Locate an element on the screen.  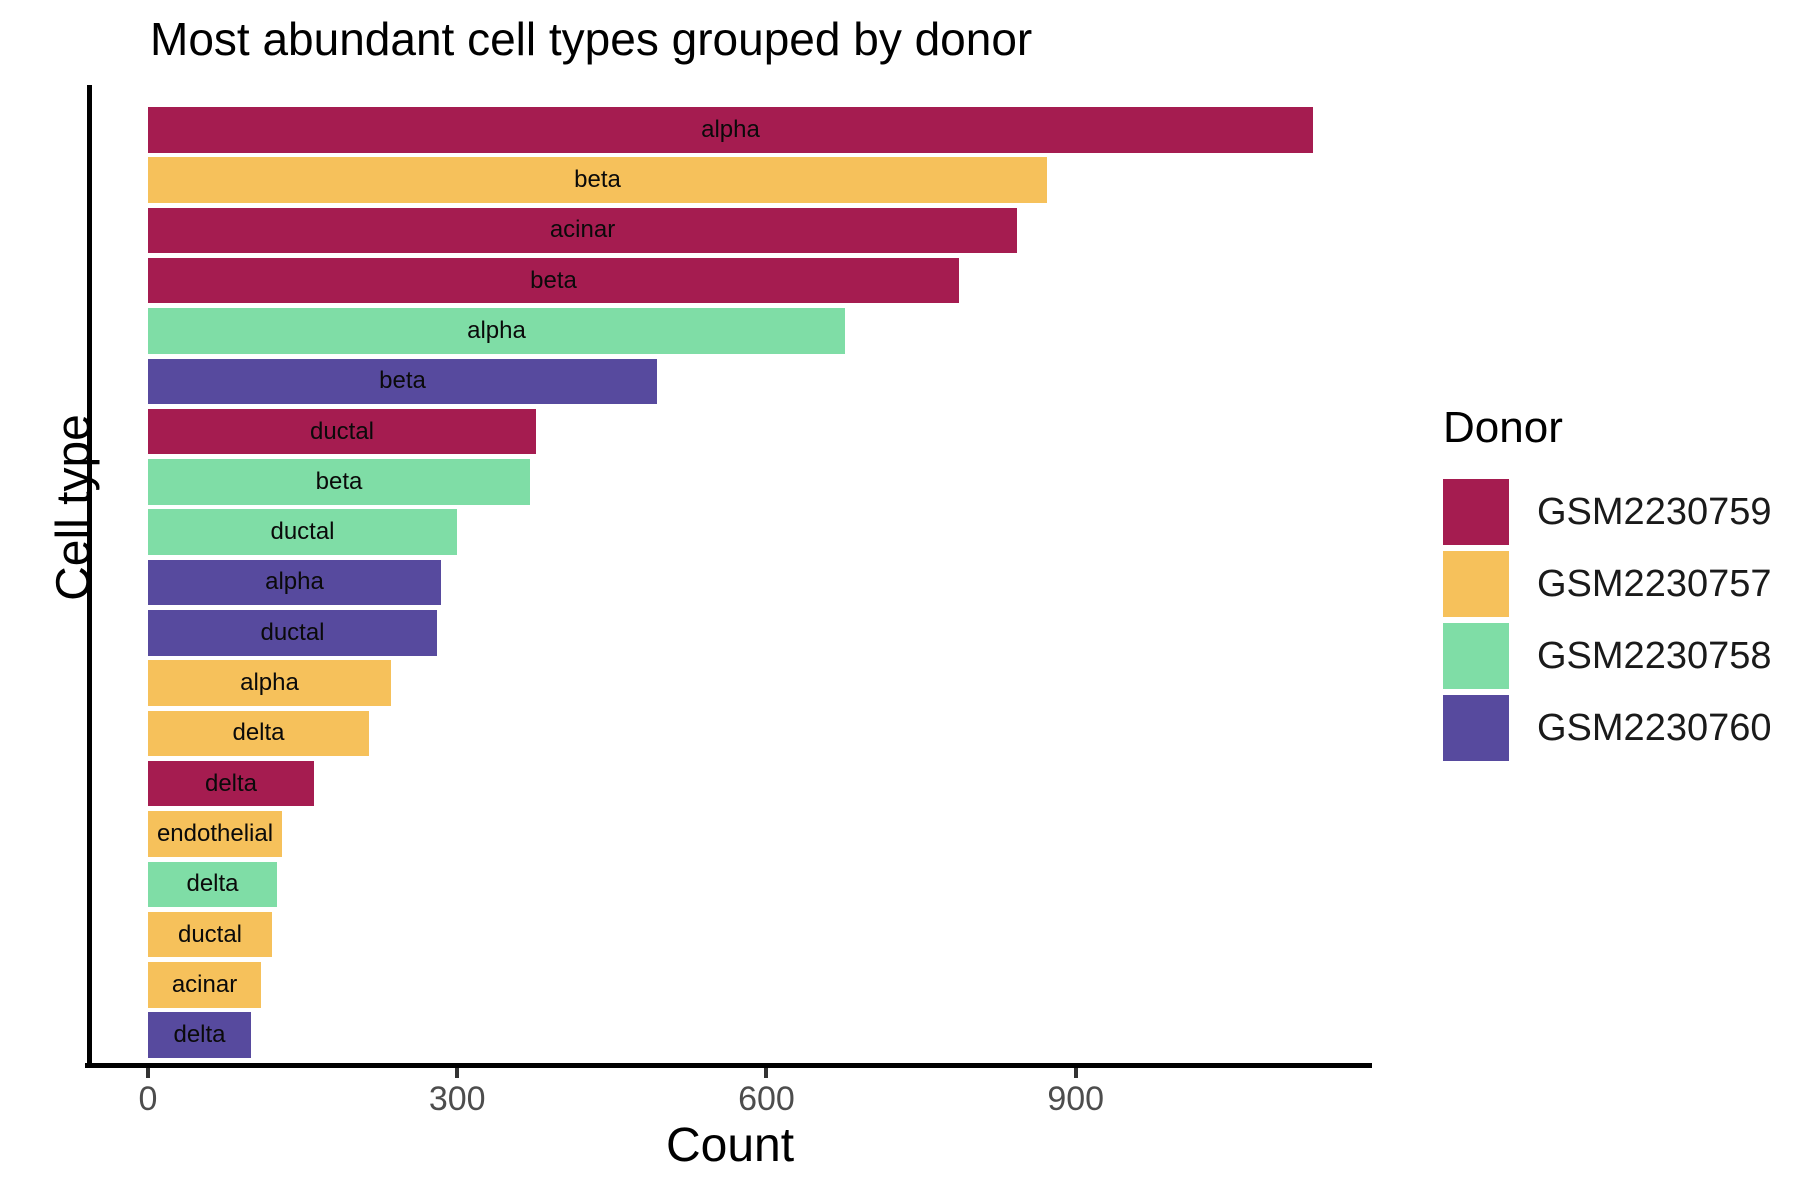
bar-GSM2230757-delta: delta is located at coordinates (258, 733).